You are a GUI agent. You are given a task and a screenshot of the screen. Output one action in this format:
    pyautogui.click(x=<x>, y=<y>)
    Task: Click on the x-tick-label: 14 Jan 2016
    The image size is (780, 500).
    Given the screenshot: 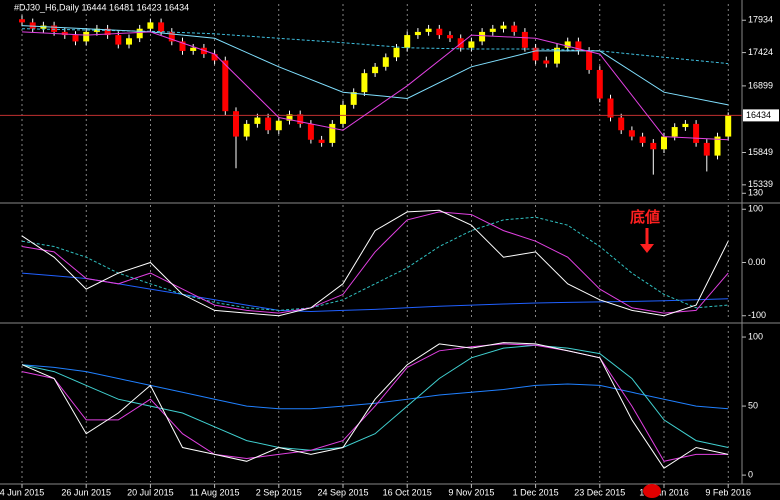 What is the action you would take?
    pyautogui.click(x=664, y=492)
    